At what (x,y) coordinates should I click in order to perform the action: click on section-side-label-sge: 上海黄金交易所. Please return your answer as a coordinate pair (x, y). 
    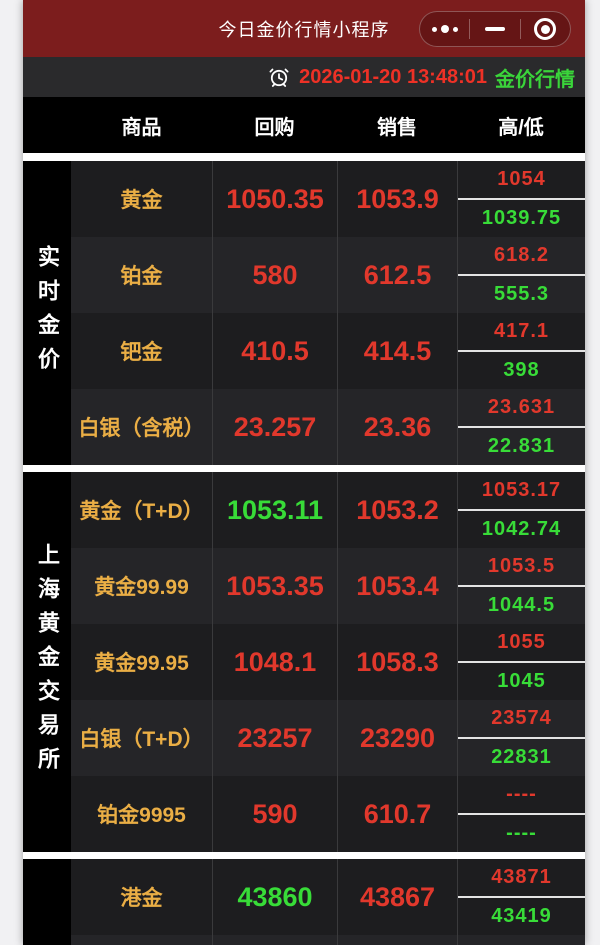
    Looking at the image, I should click on (47, 662).